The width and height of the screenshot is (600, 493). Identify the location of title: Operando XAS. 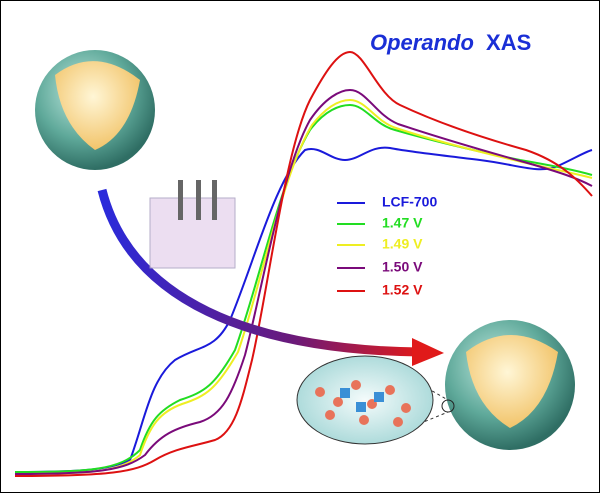
(450, 42).